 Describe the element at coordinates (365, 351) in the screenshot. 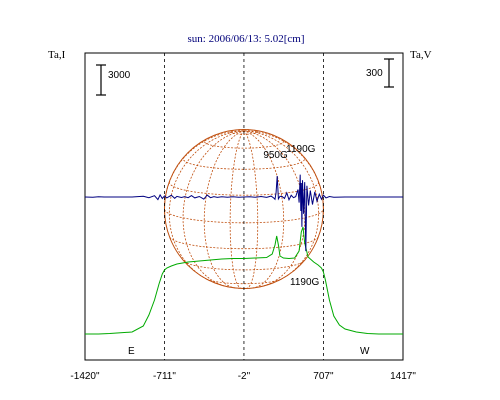

I see `west-limb-label: W` at that location.